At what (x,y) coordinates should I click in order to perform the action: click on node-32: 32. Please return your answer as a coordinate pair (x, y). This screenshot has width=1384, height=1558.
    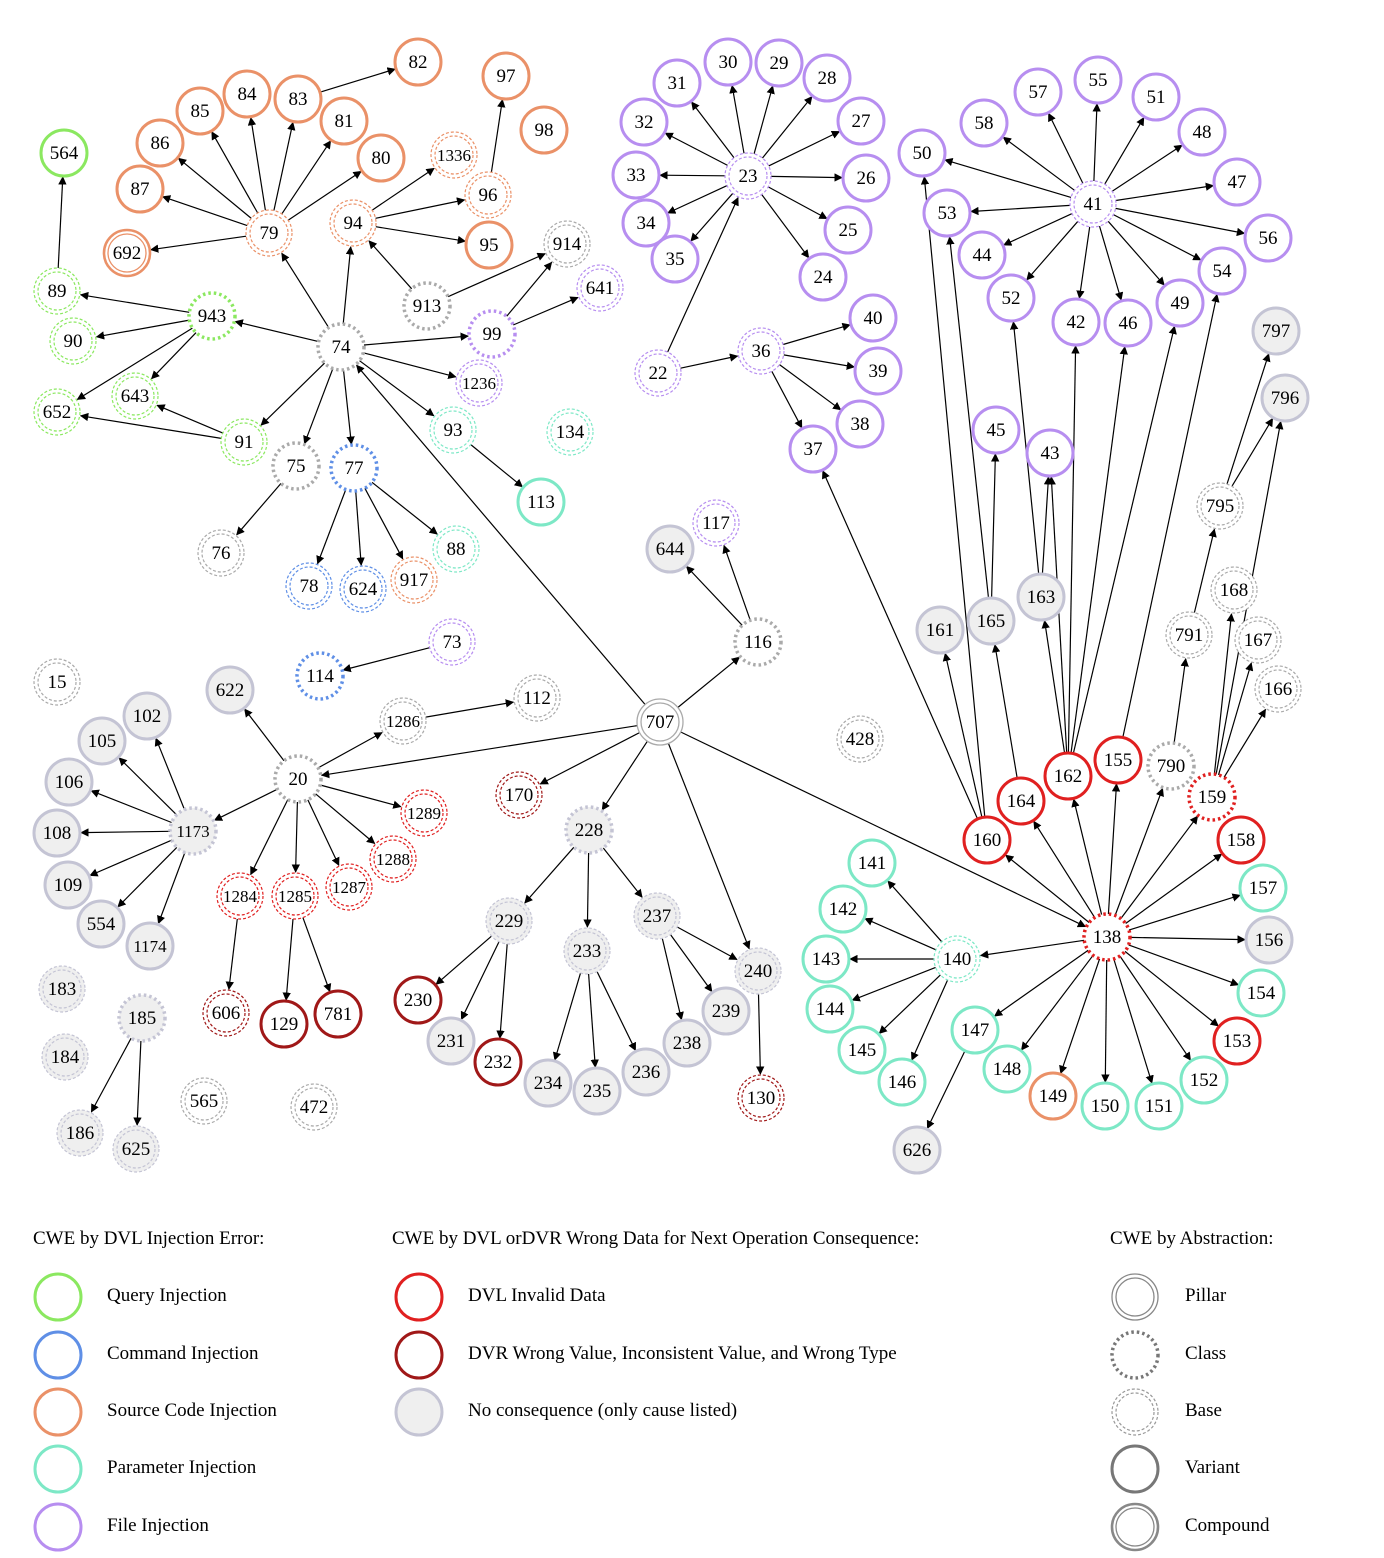
    Looking at the image, I should click on (644, 122).